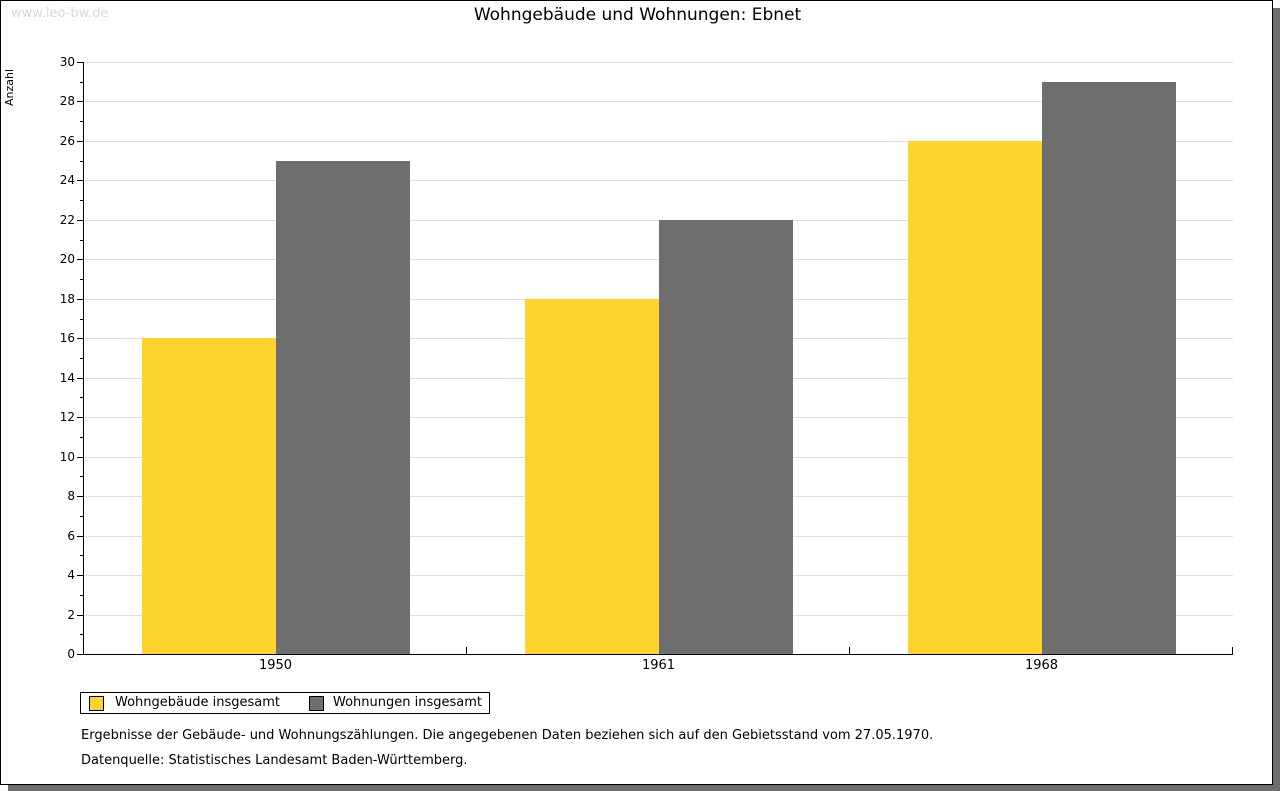 This screenshot has width=1280, height=791. Describe the element at coordinates (9, 87) in the screenshot. I see `y-axis-title: Anzahl` at that location.